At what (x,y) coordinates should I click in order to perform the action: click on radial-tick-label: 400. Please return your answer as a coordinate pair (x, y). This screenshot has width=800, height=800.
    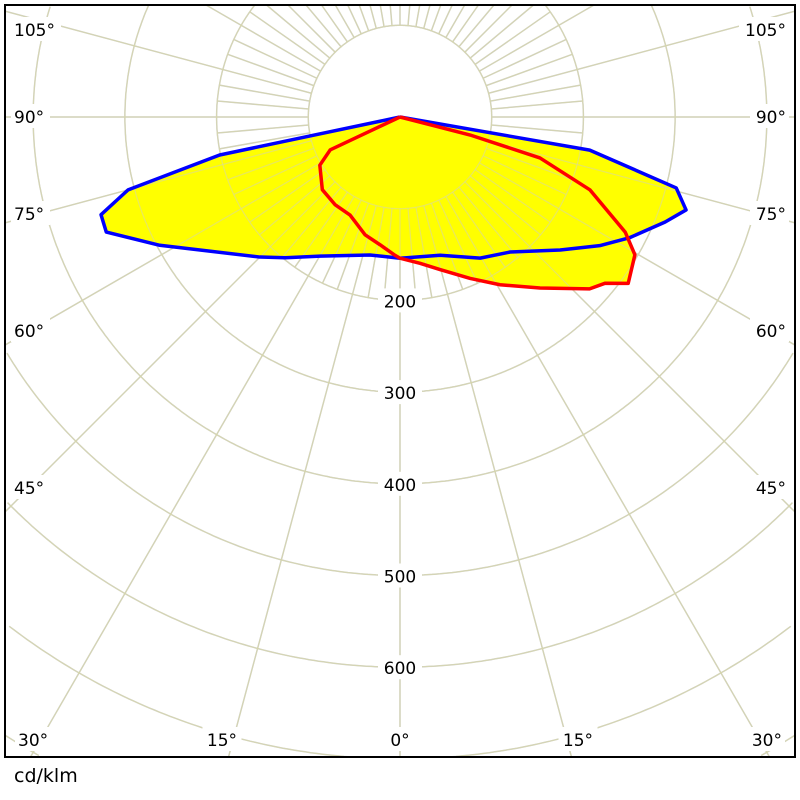
    Looking at the image, I should click on (400, 486).